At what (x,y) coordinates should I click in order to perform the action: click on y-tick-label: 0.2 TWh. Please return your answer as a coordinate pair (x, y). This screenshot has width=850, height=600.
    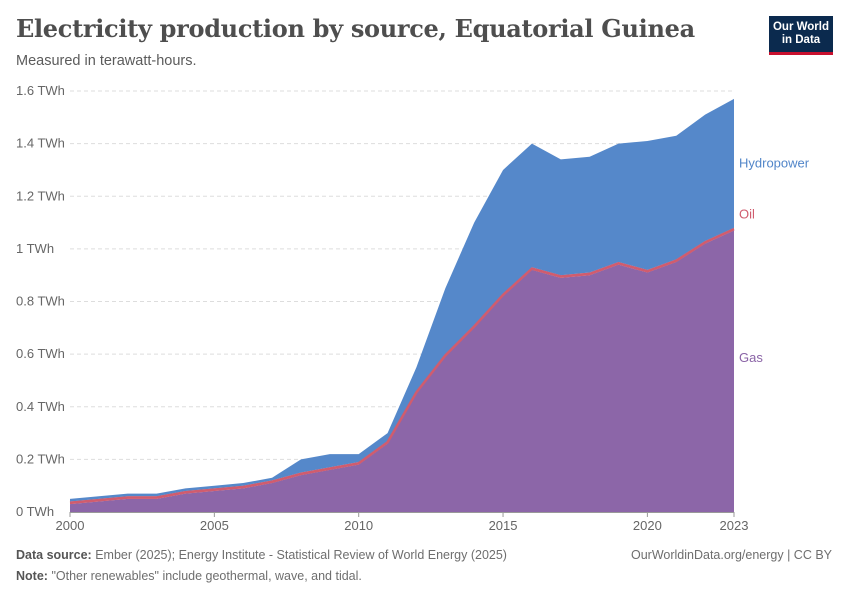
    Looking at the image, I should click on (40, 458).